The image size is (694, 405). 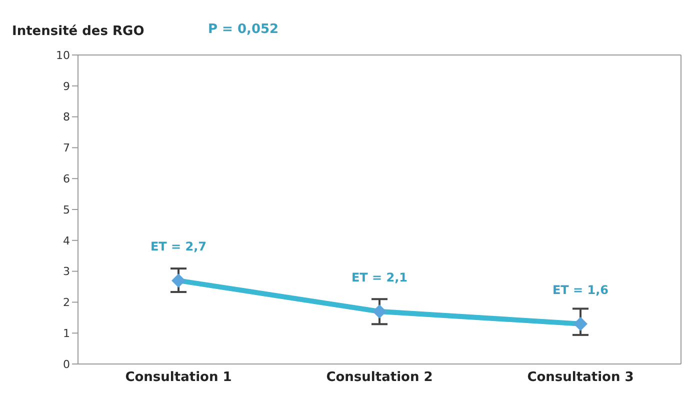 What do you see at coordinates (66, 303) in the screenshot?
I see `y-tick-label: 2` at bounding box center [66, 303].